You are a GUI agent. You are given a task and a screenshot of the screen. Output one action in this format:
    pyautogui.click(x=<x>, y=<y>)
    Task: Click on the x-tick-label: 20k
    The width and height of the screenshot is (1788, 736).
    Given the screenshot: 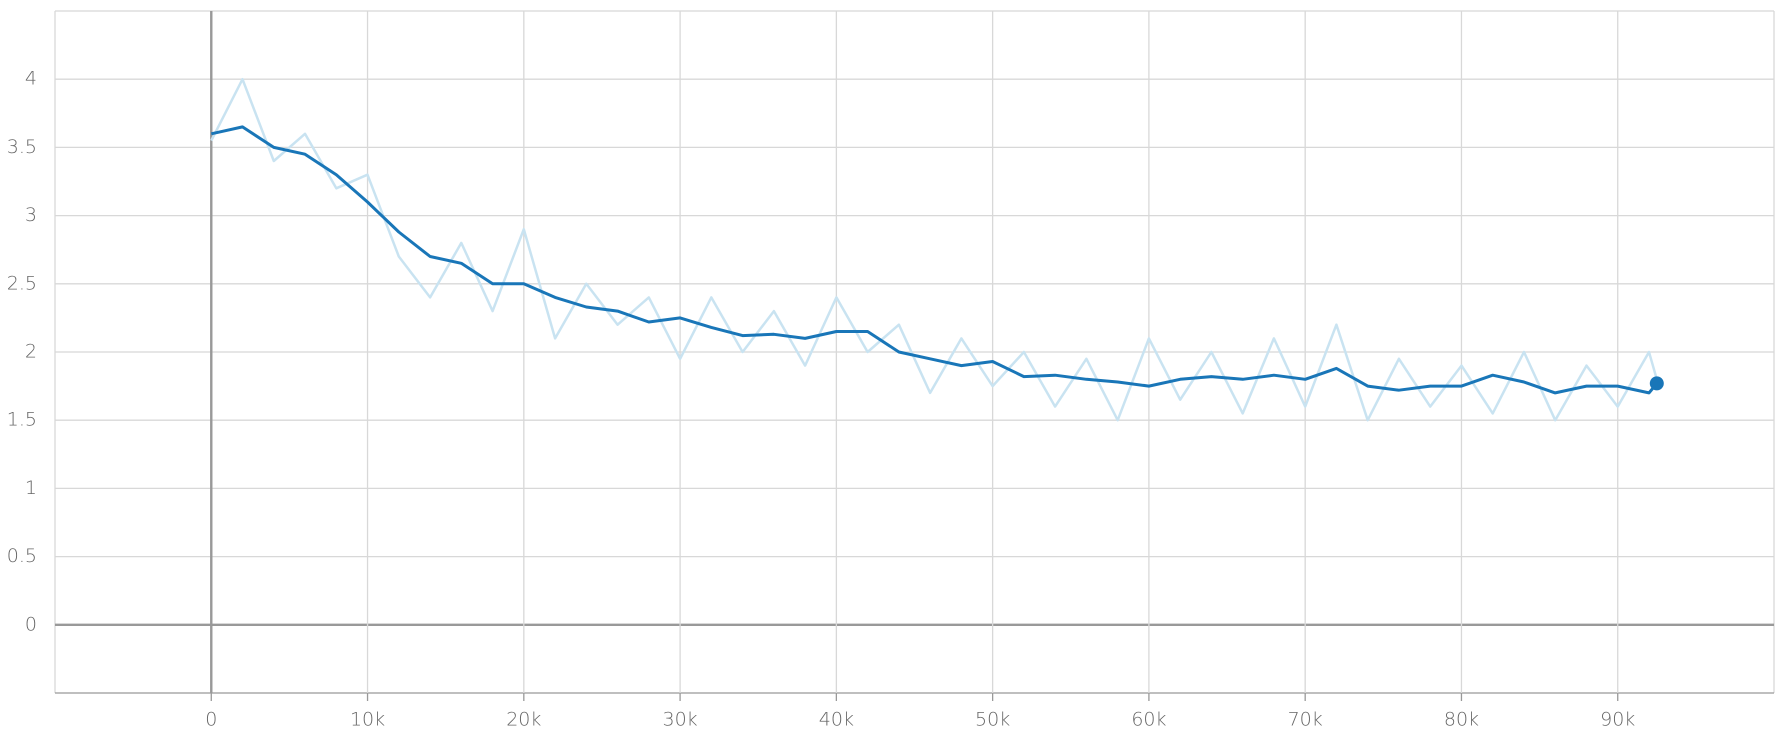 What is the action you would take?
    pyautogui.click(x=523, y=720)
    